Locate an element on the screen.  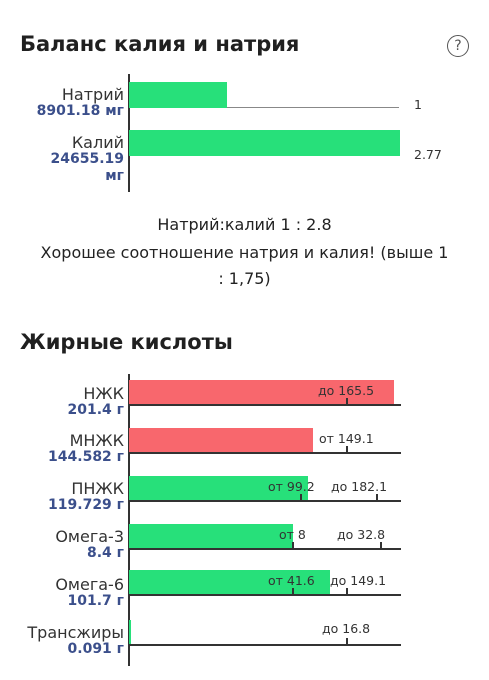
omega6-min-label: от 41.6 is located at coordinates (291, 580).